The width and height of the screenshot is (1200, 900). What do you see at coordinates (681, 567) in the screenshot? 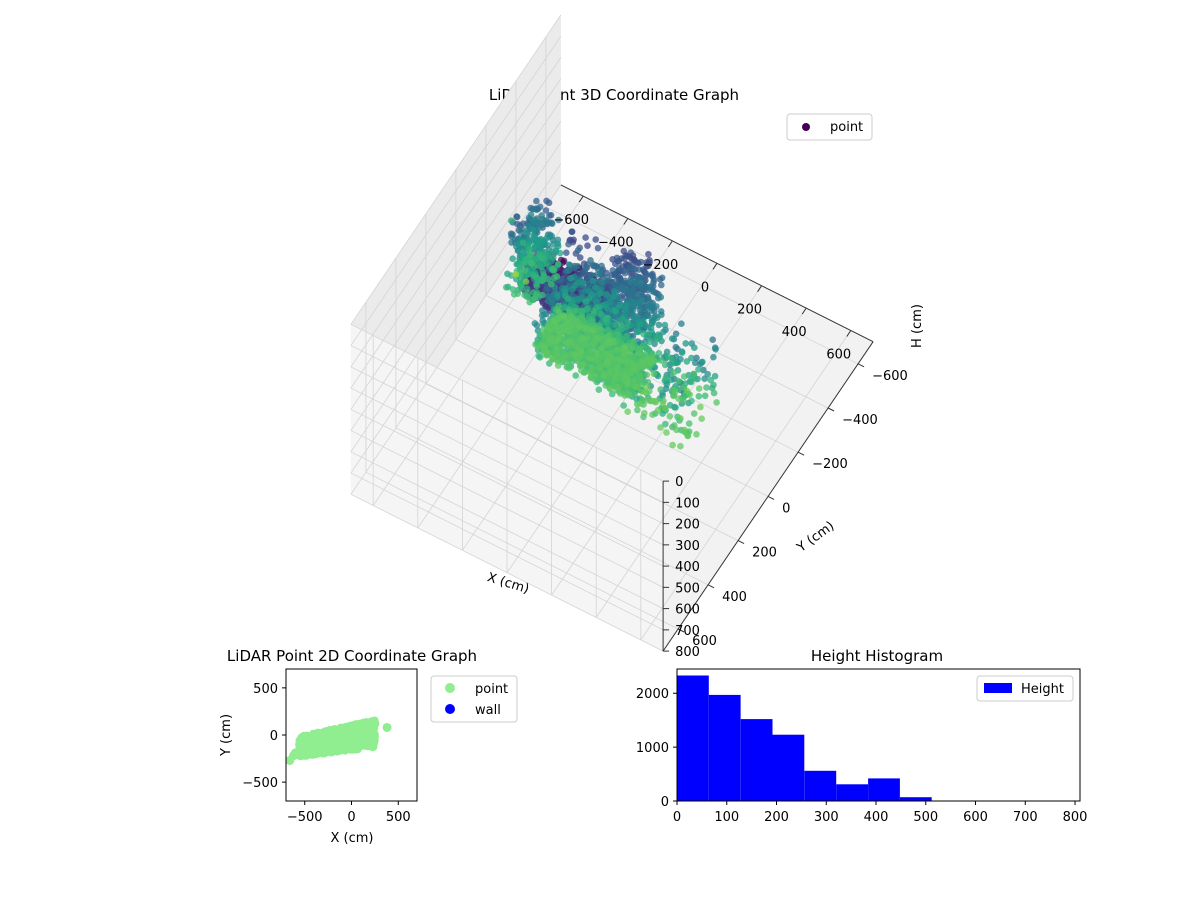
I see `3d-h-tick-labels: 0 100 200 300 400 500 600 700 800` at bounding box center [681, 567].